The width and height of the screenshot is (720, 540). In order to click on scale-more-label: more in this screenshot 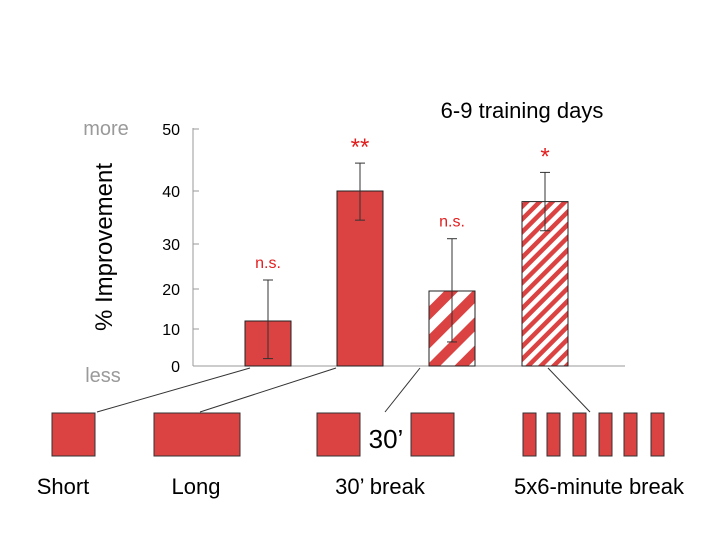, I will do `click(106, 129)`.